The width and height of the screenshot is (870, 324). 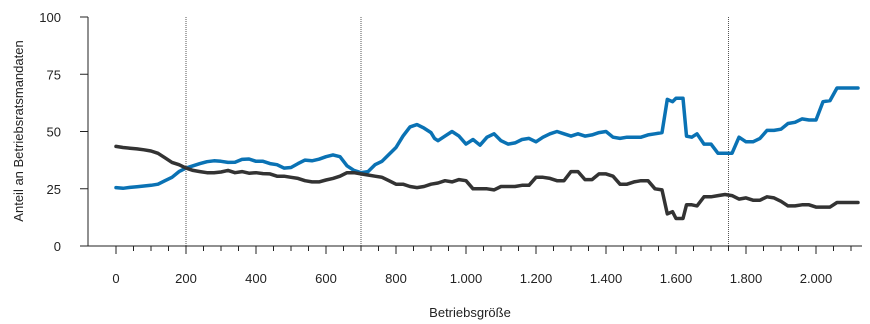 I want to click on x-tick-label: 1.800, so click(x=746, y=278).